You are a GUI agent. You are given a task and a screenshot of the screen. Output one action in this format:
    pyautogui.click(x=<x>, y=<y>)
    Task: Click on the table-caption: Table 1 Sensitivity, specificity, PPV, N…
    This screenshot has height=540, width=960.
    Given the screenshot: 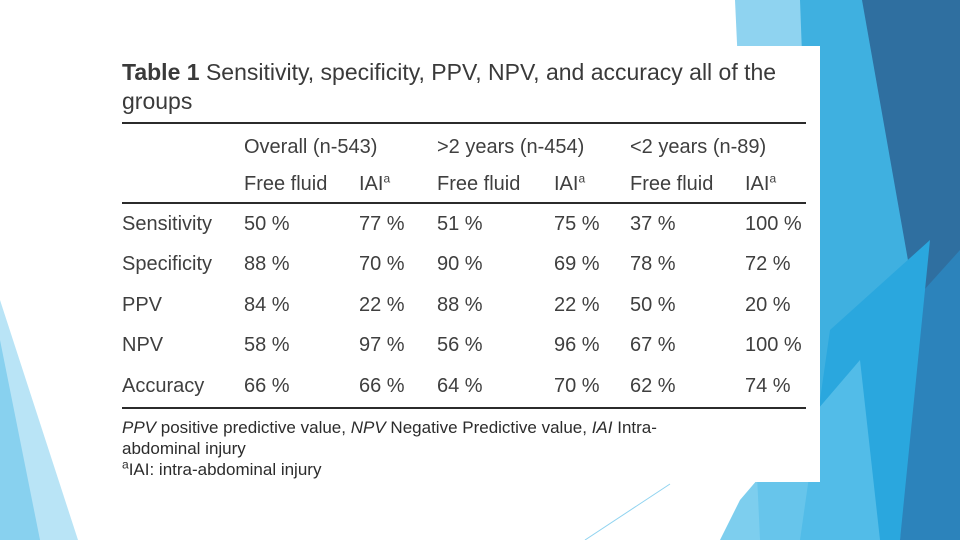 What is the action you would take?
    pyautogui.click(x=471, y=72)
    